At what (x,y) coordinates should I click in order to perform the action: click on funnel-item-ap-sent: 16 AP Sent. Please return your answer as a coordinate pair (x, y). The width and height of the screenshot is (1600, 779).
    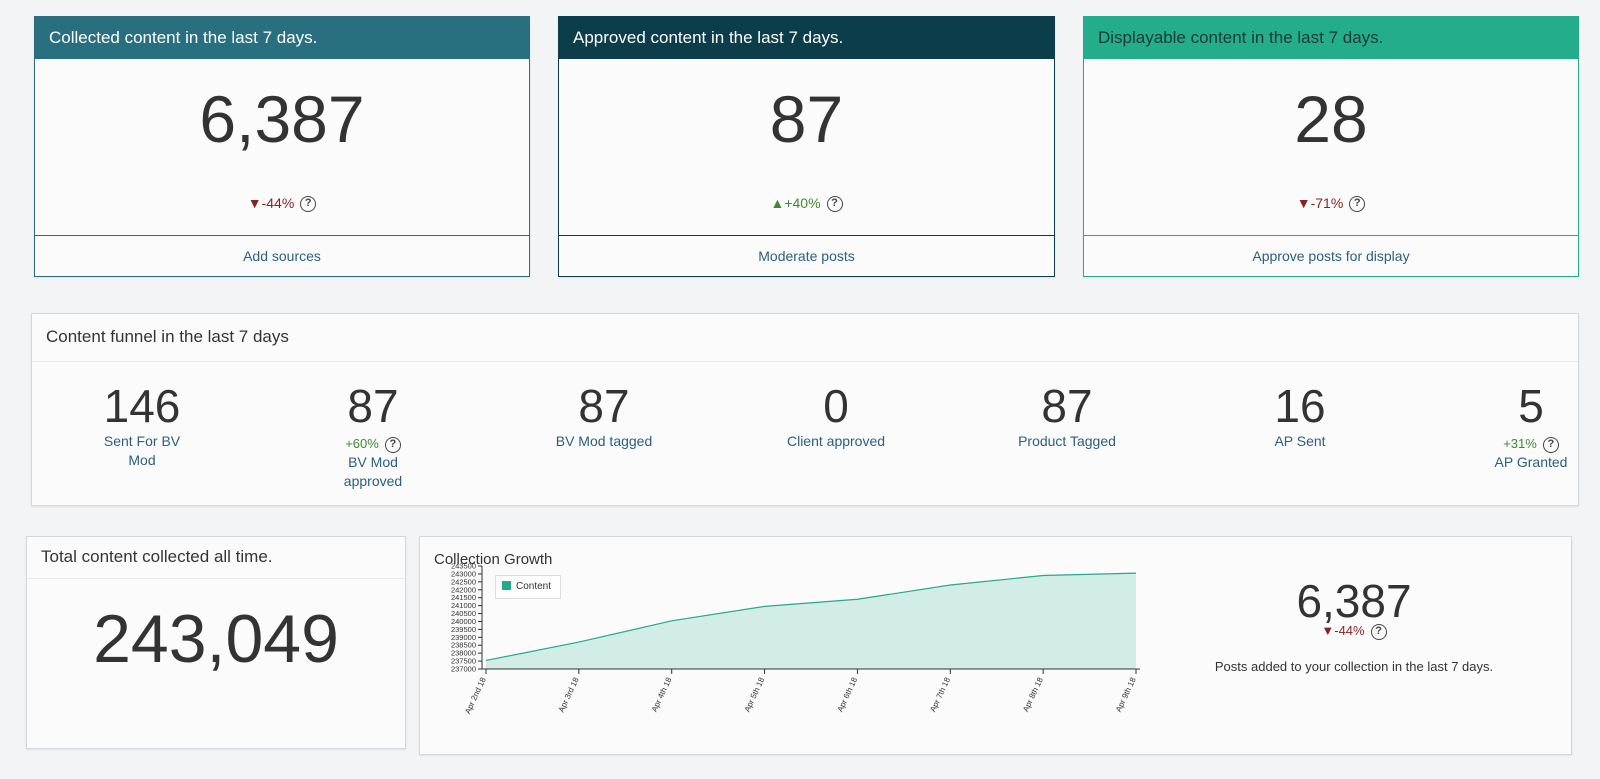
    Looking at the image, I should click on (1300, 415).